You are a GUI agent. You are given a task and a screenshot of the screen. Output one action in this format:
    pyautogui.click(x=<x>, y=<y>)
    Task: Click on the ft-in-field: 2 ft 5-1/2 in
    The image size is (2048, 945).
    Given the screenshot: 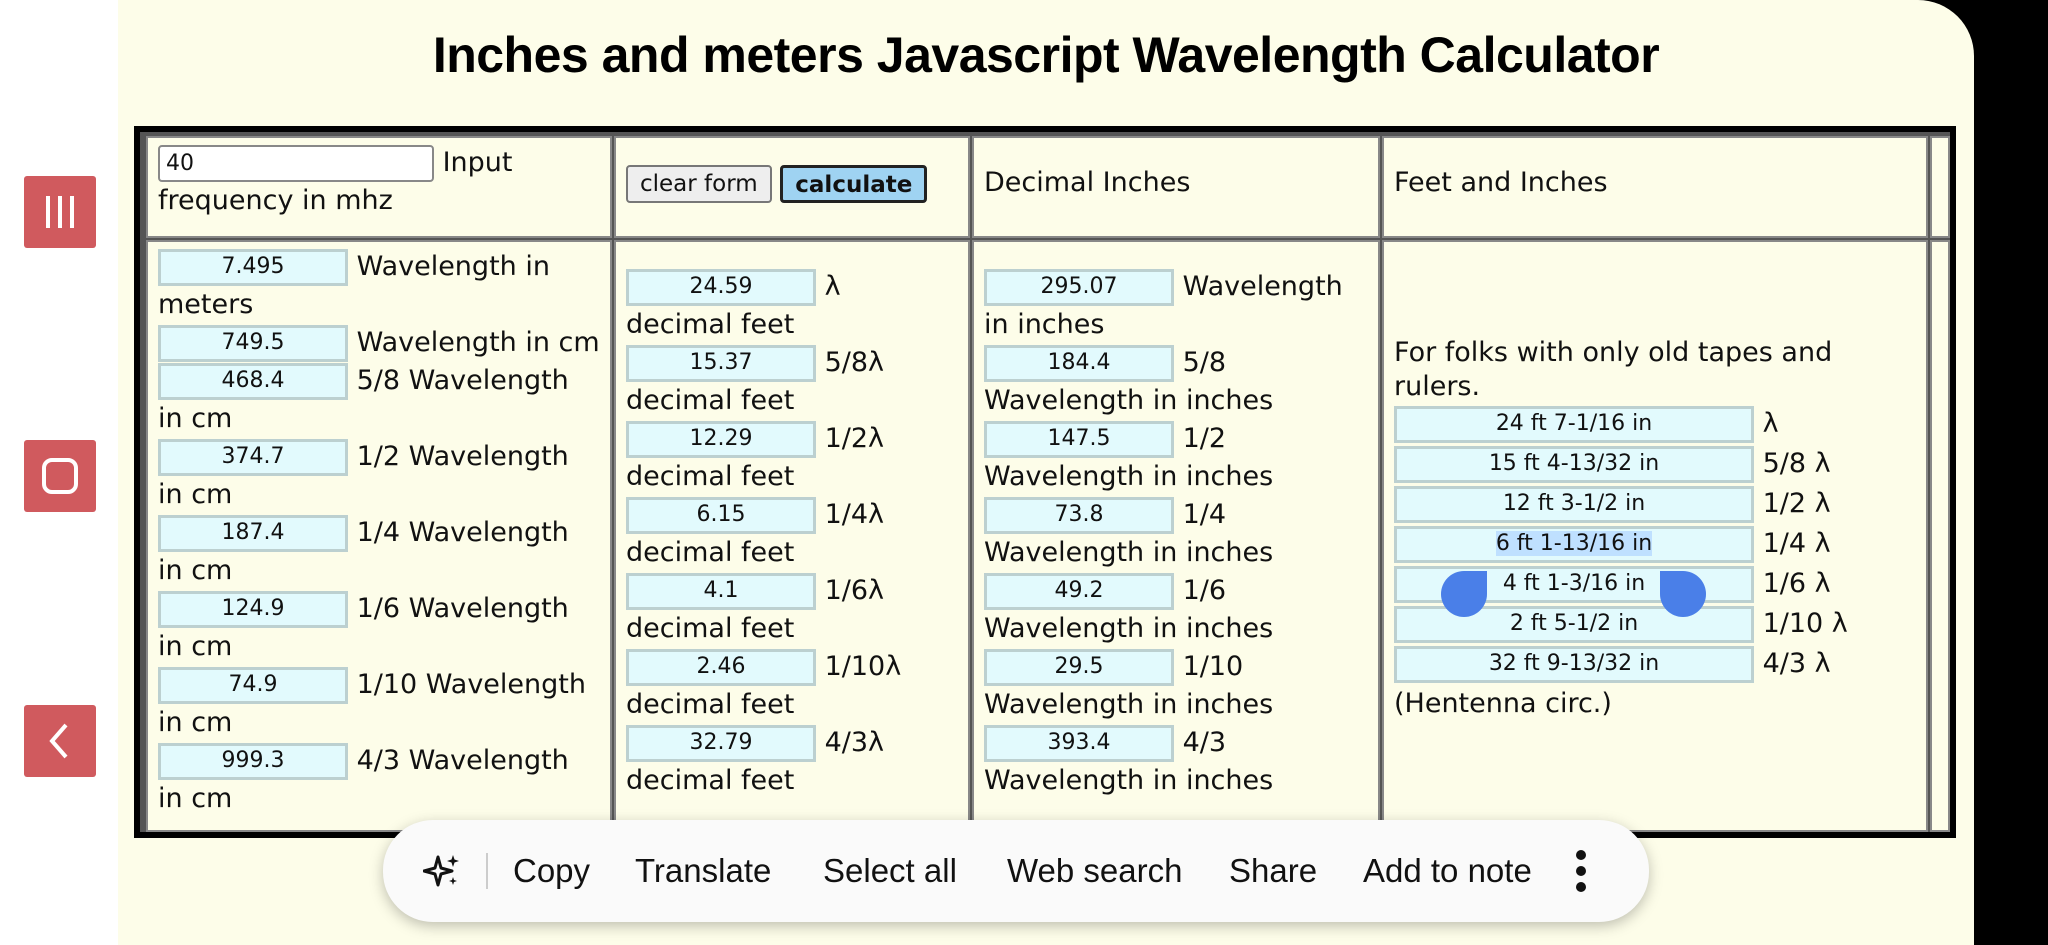 What is the action you would take?
    pyautogui.click(x=1574, y=624)
    